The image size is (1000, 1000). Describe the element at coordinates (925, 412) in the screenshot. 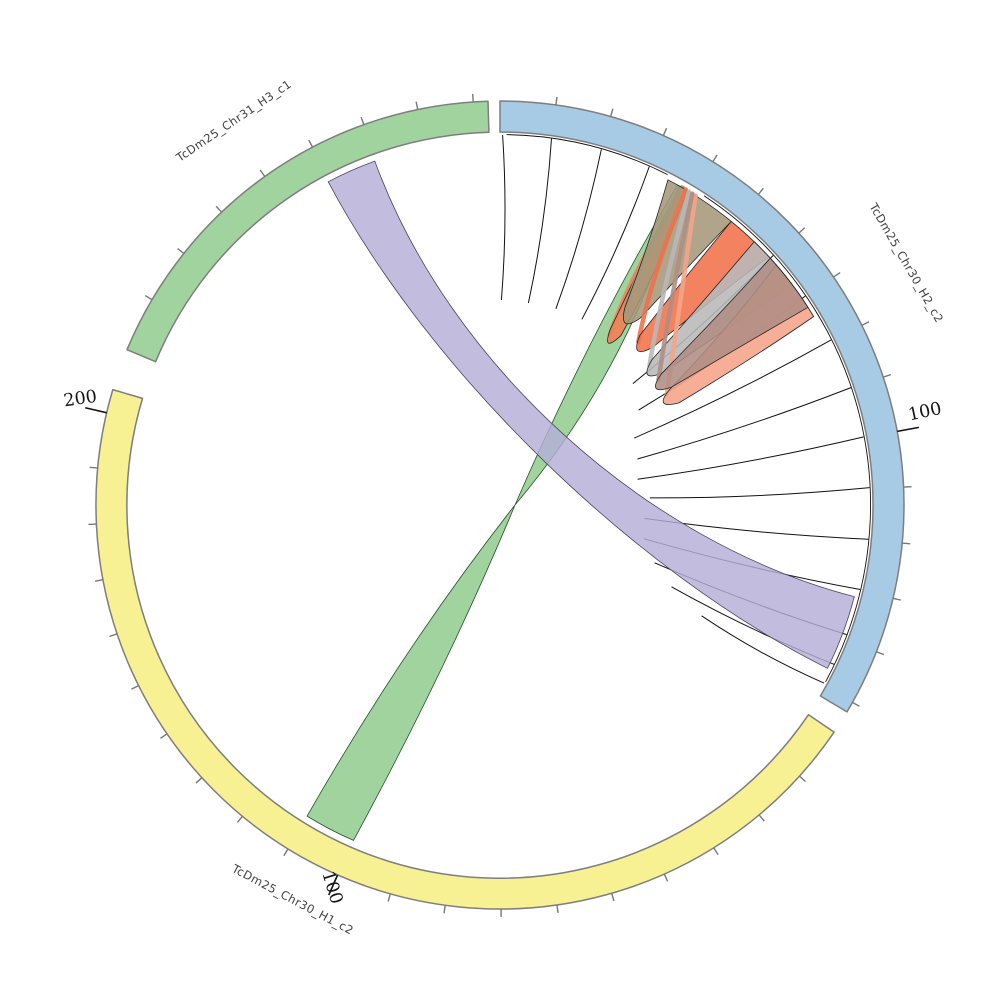

I see `tick-label: 100` at that location.